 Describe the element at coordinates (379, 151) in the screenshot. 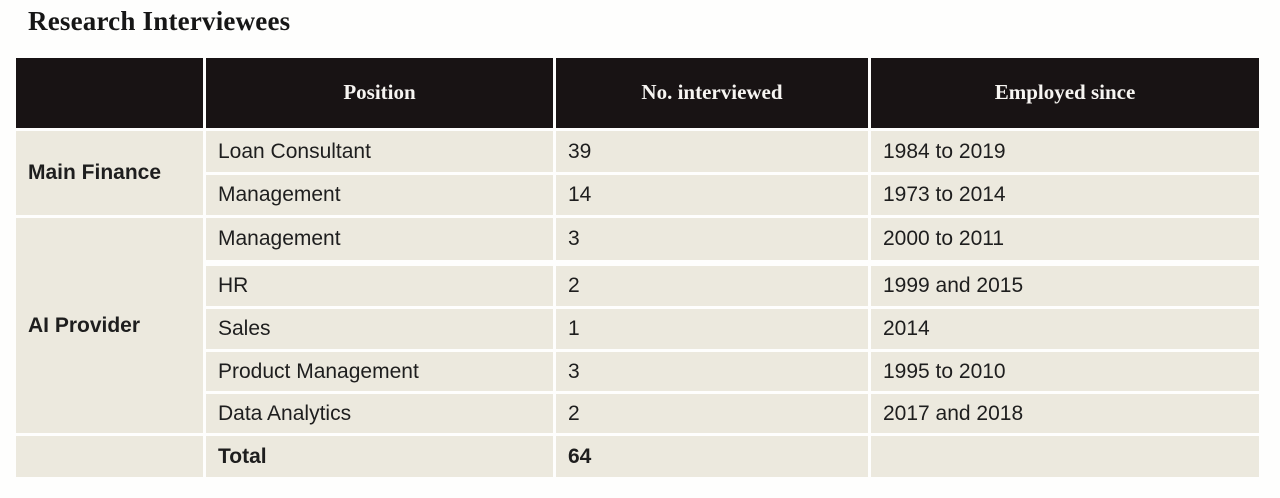

I see `position-cell: Loan Consultant` at that location.